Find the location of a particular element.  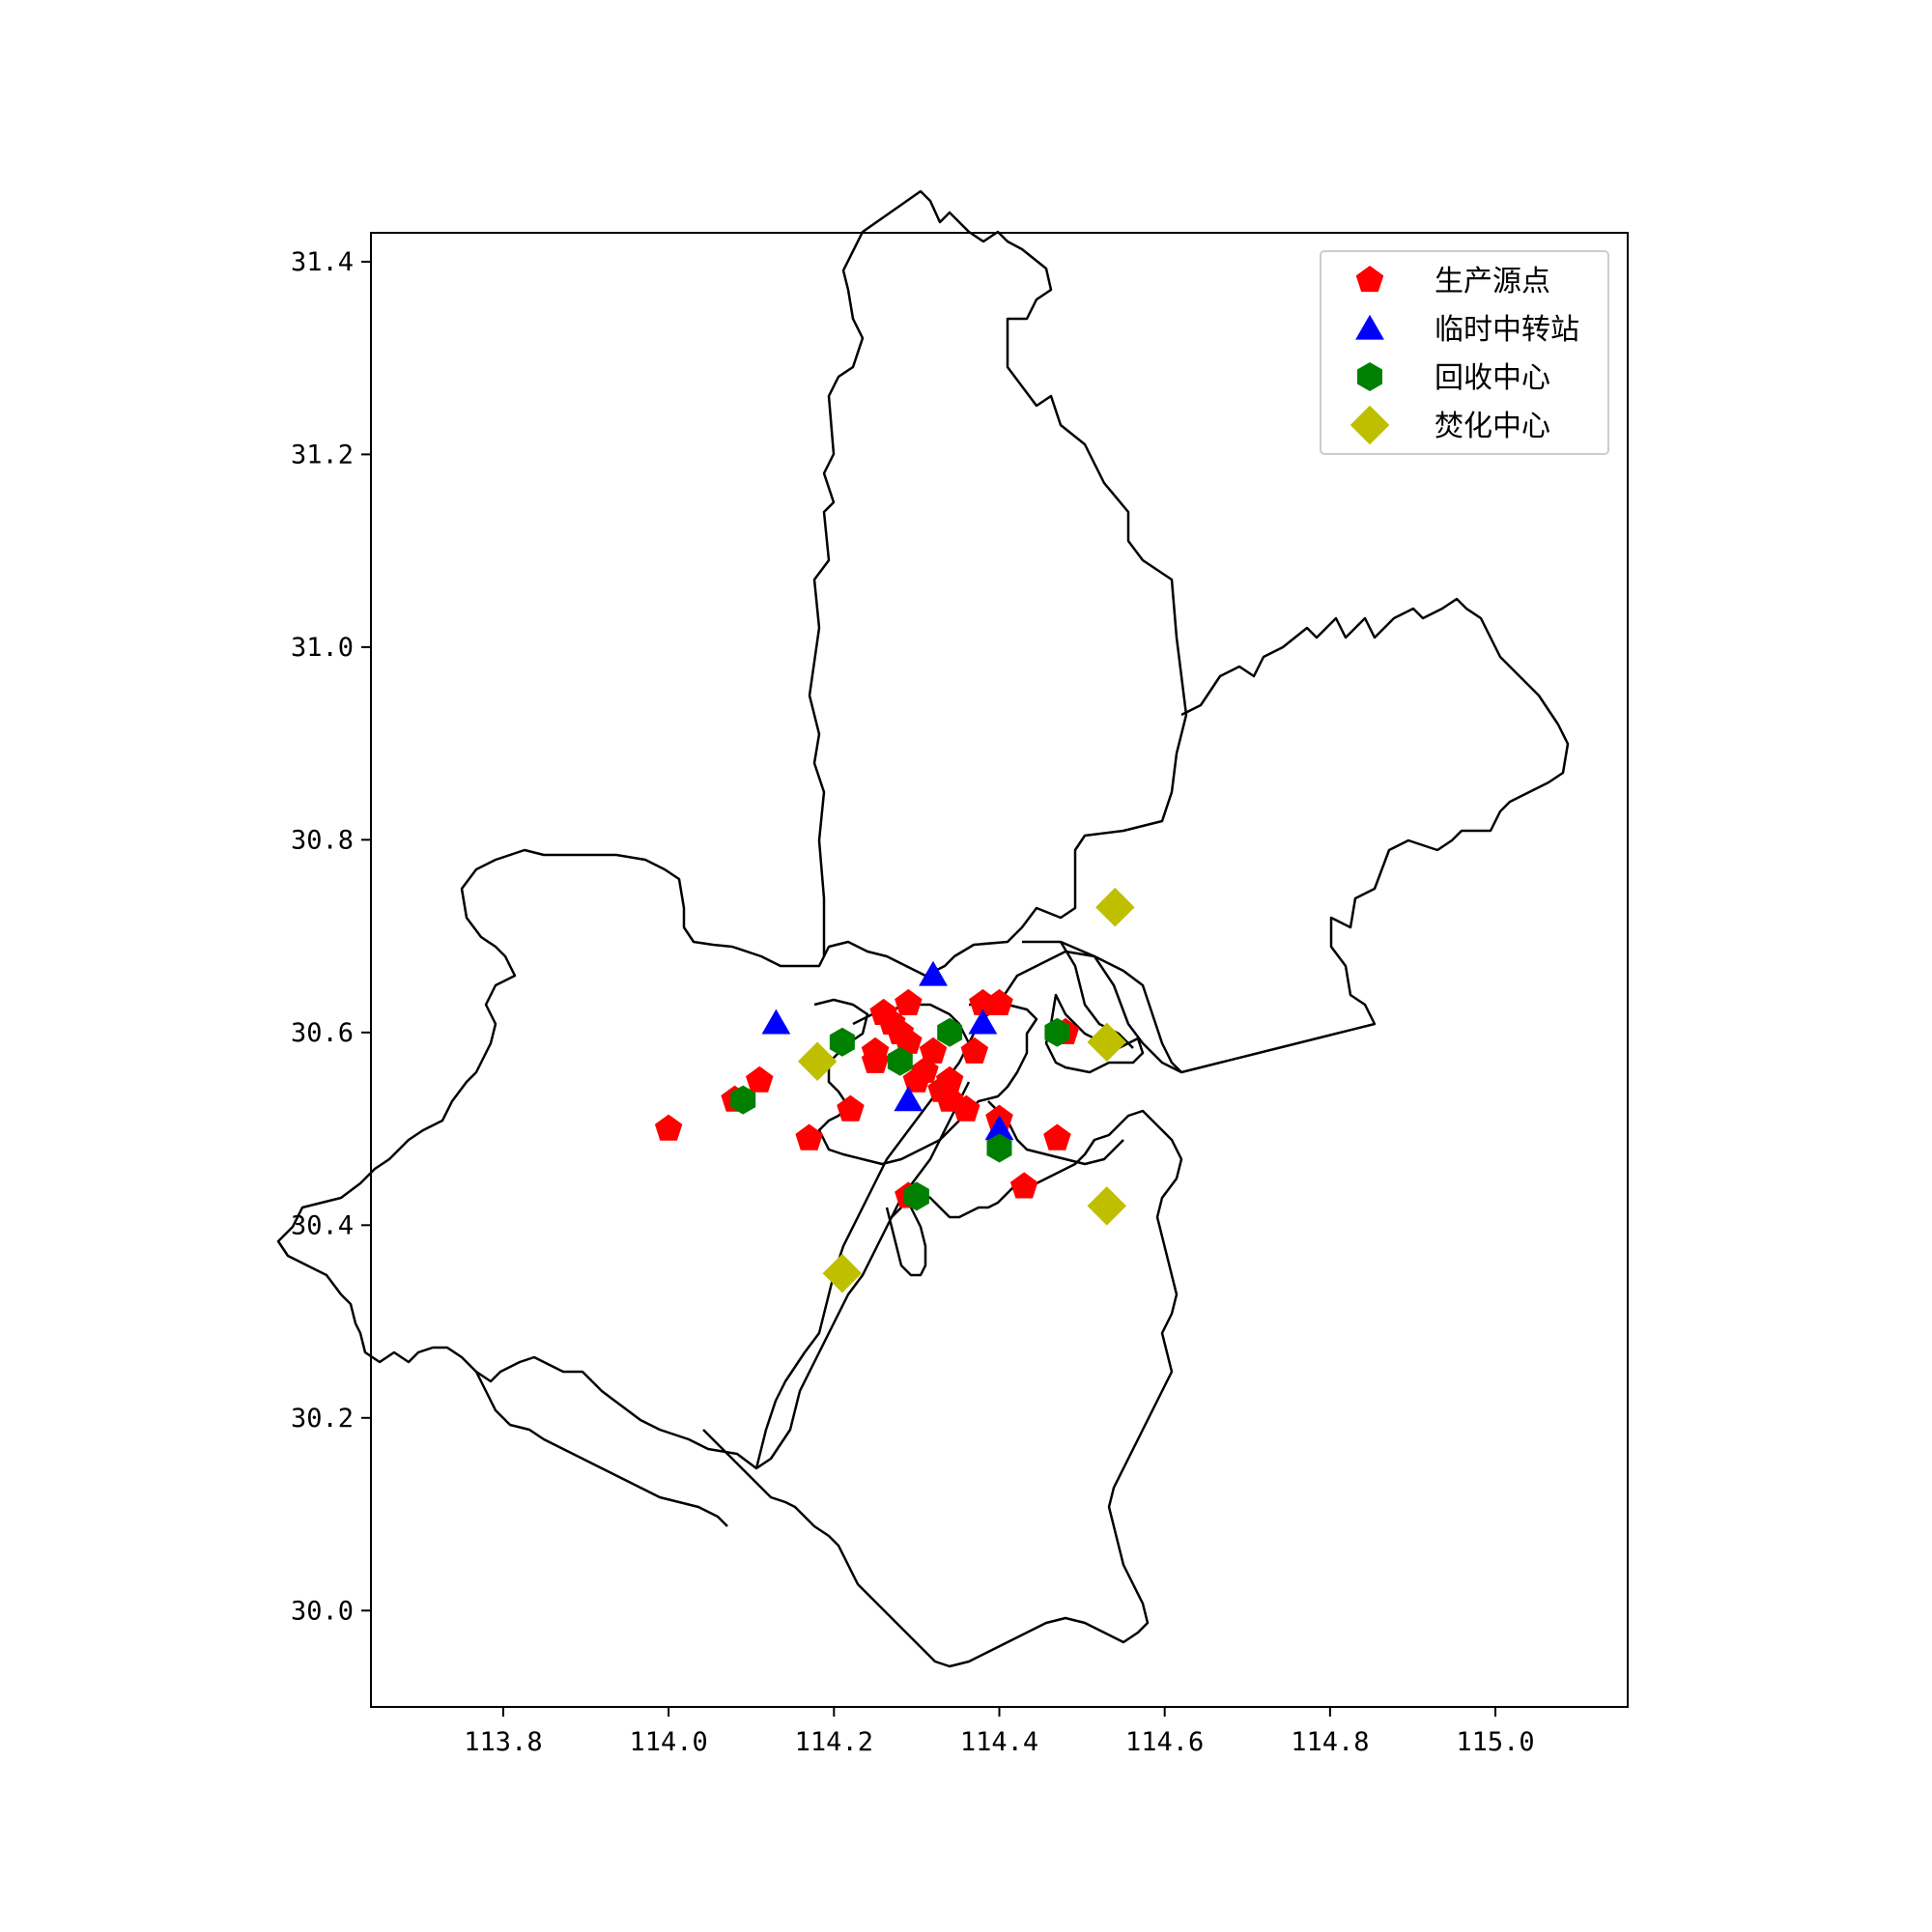

legend-marker-diamond is located at coordinates (1370, 425).